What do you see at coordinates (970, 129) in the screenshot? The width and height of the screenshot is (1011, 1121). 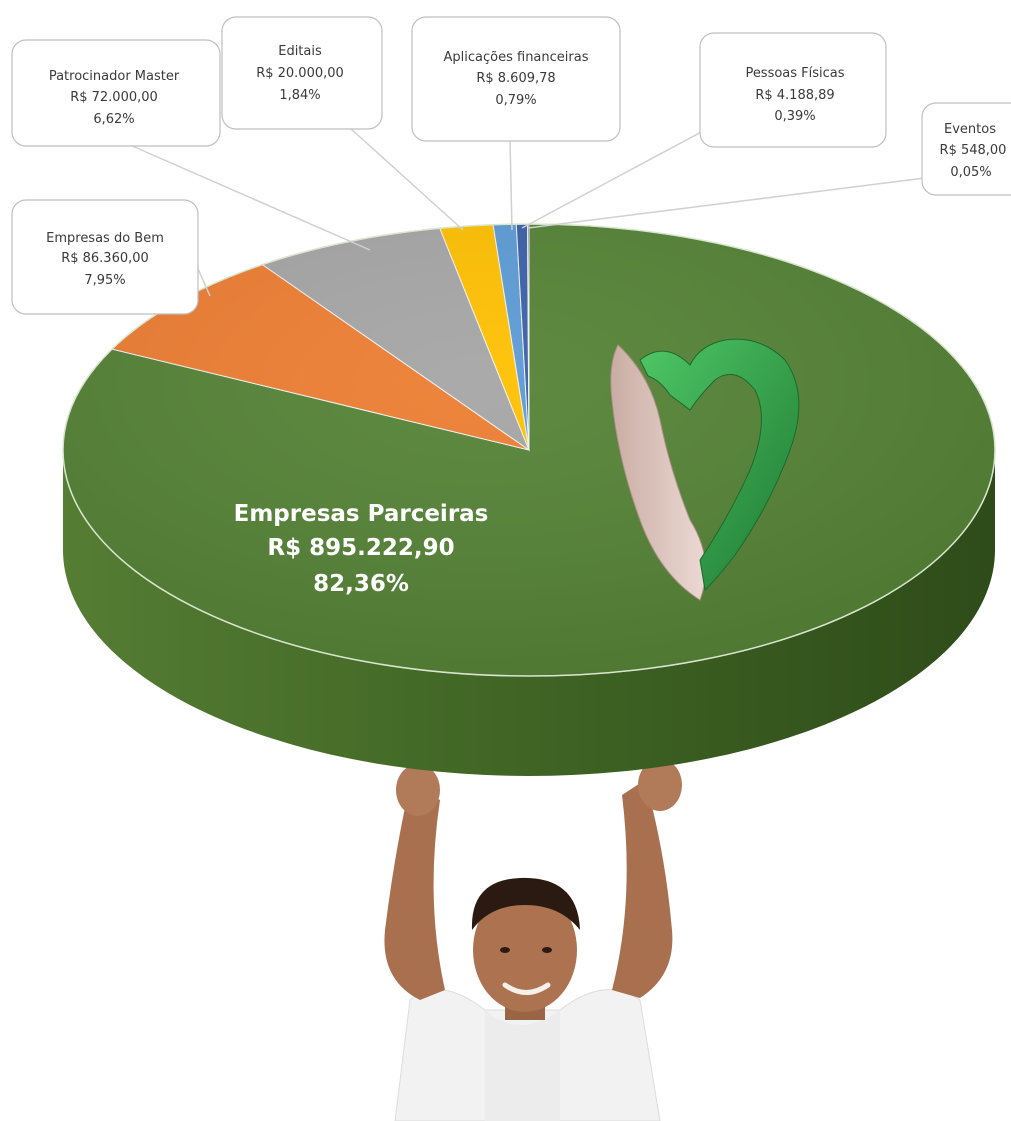 I see `callout-label: Eventos` at bounding box center [970, 129].